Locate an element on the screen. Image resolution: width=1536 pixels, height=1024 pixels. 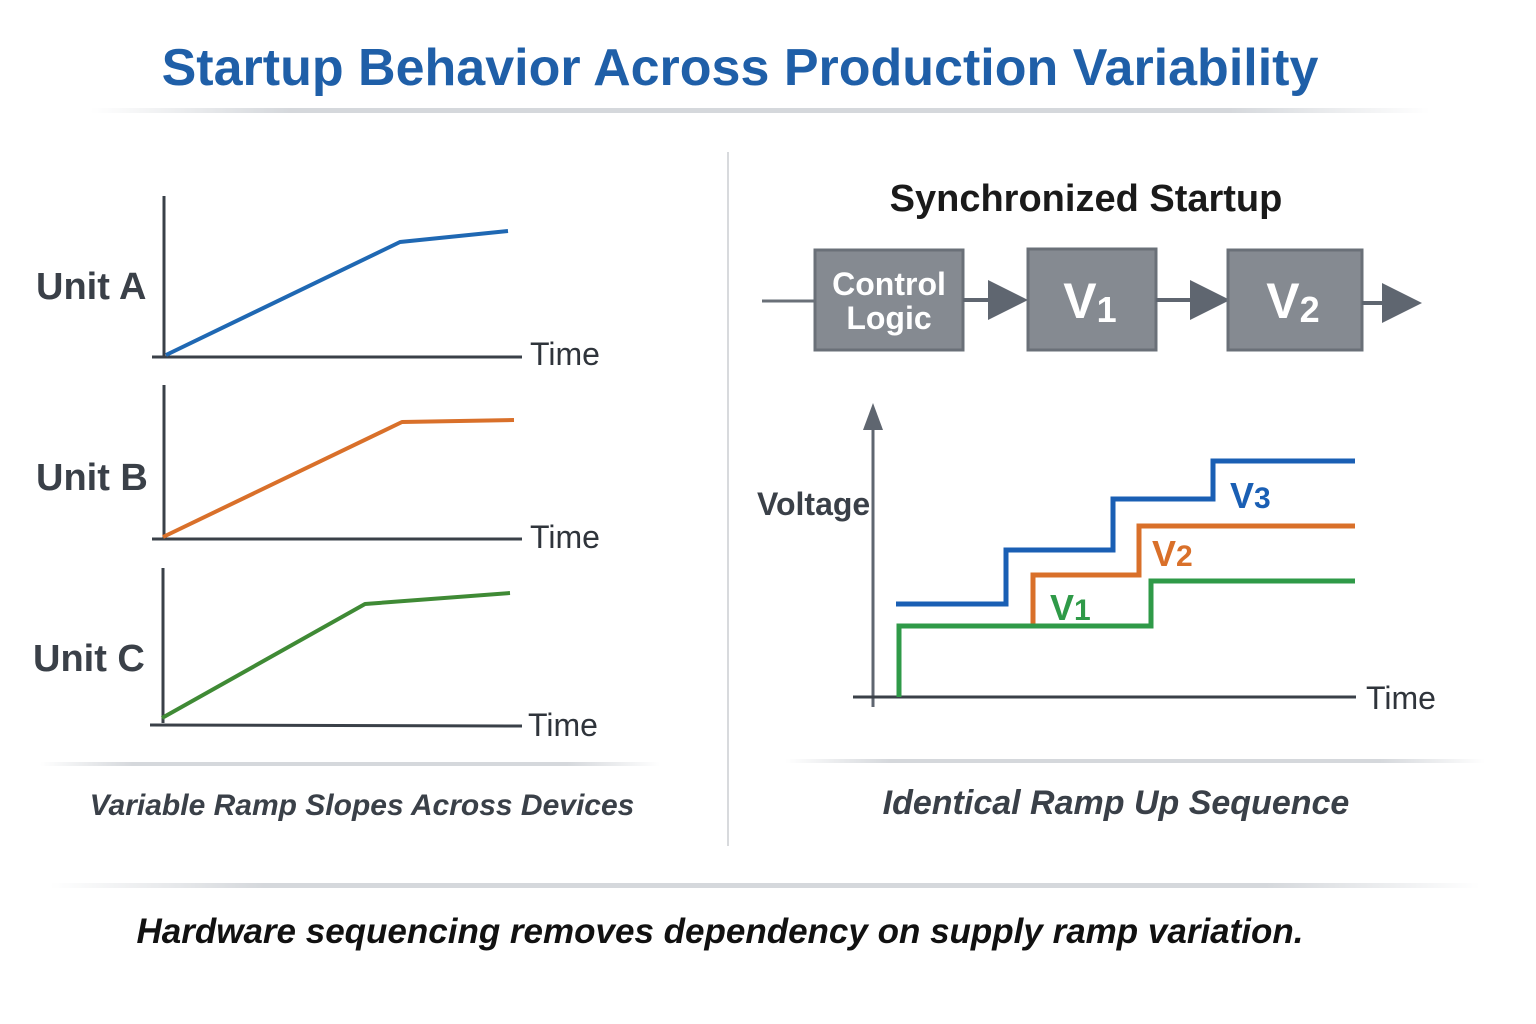
v1-series-label: V1 is located at coordinates (1070, 607).